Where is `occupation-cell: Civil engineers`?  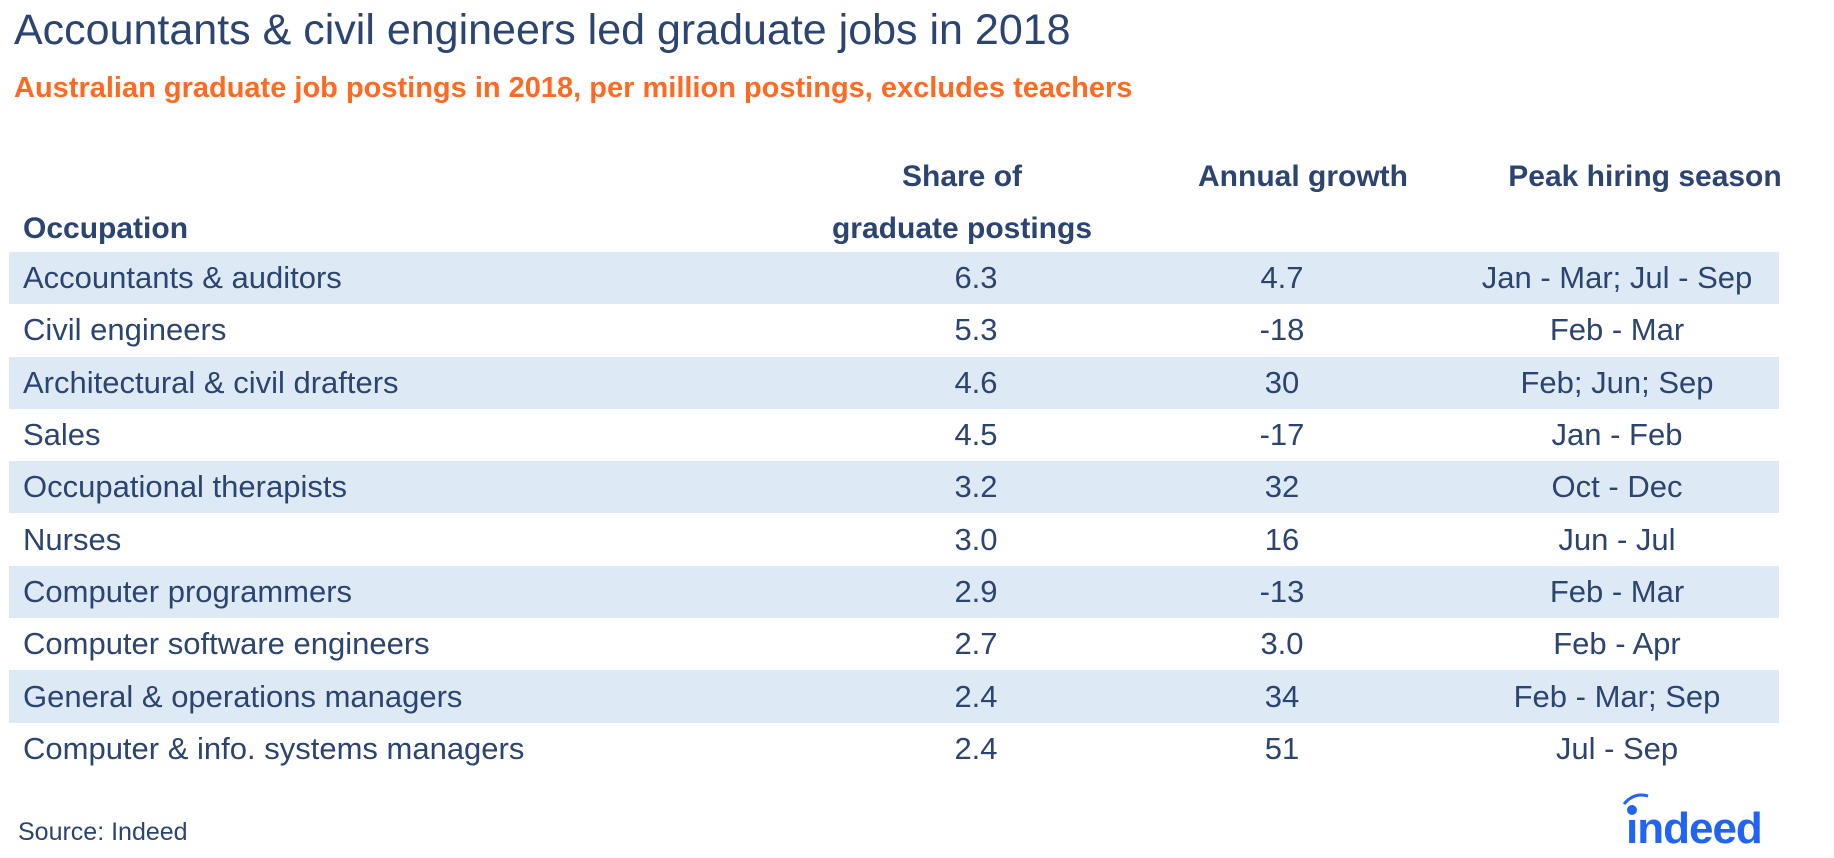
occupation-cell: Civil engineers is located at coordinates (125, 330).